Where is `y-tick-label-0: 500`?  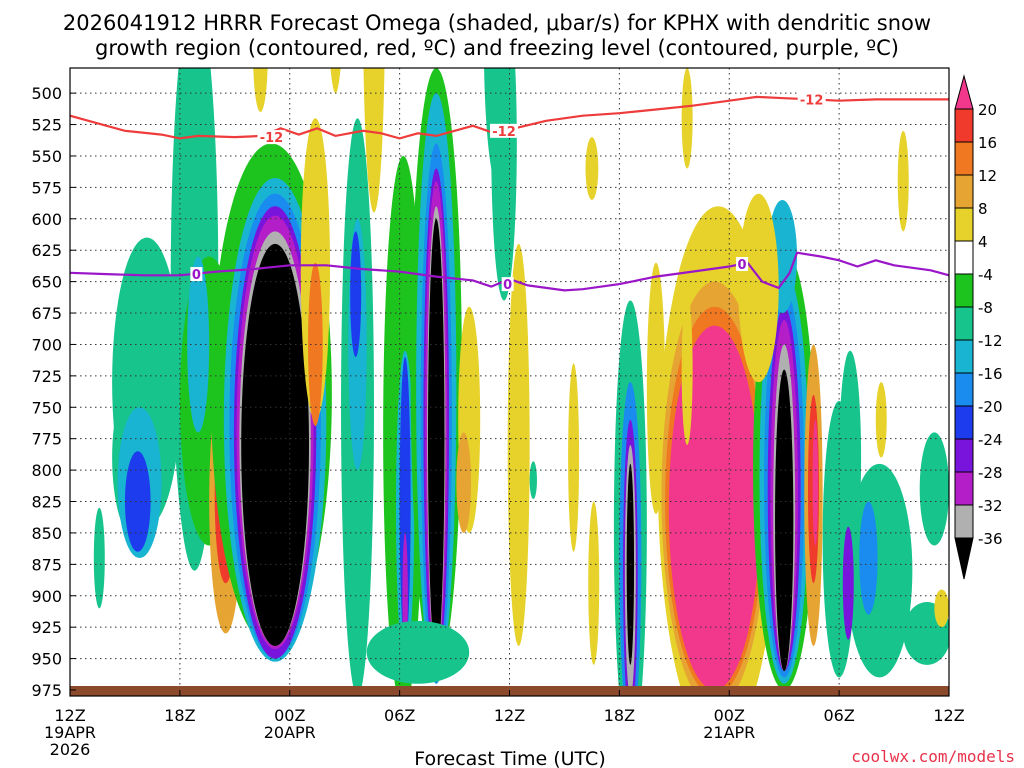
y-tick-label-0: 500 is located at coordinates (46, 93).